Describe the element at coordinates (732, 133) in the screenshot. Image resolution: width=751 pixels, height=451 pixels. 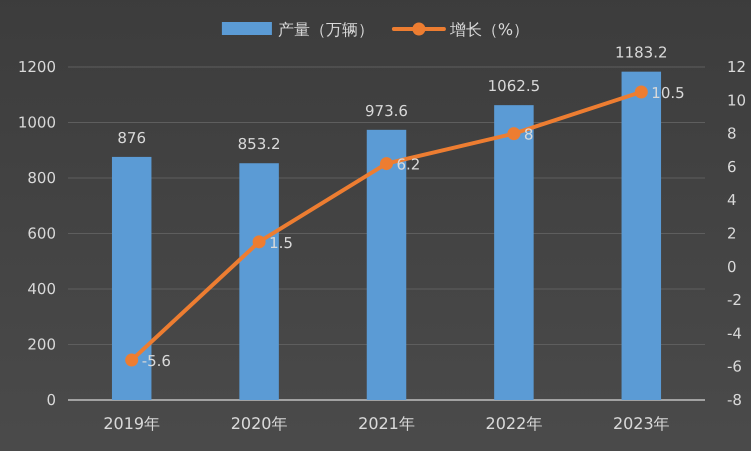
I see `y2-tick-label: 8` at that location.